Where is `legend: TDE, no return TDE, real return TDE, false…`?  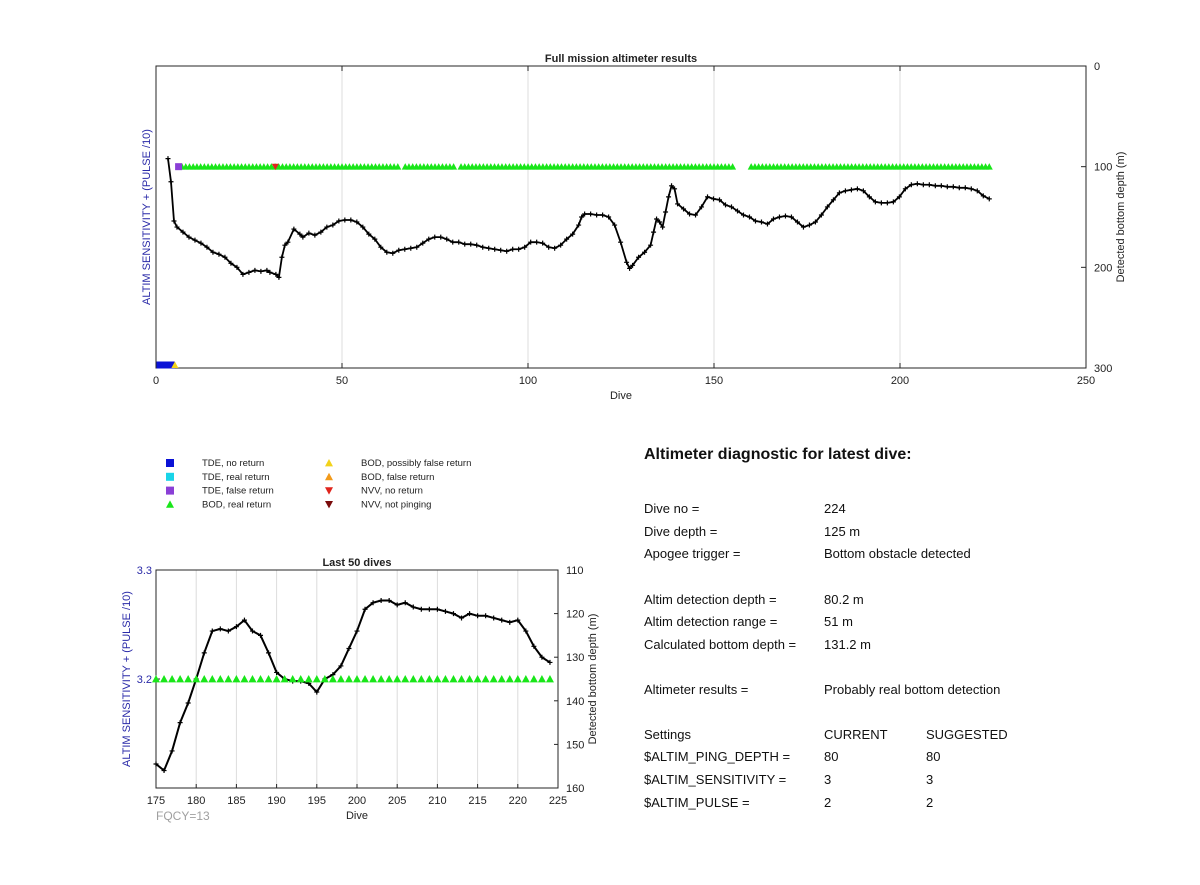
legend: TDE, no return TDE, real return TDE, false… is located at coordinates (318, 484).